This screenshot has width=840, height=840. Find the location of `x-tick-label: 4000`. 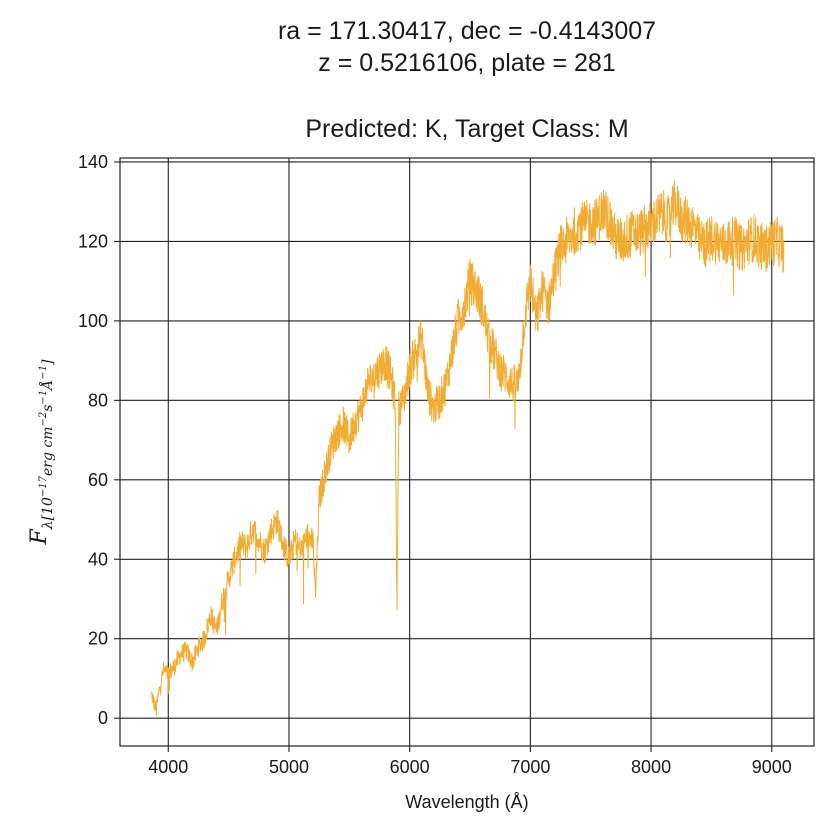

x-tick-label: 4000 is located at coordinates (168, 767).